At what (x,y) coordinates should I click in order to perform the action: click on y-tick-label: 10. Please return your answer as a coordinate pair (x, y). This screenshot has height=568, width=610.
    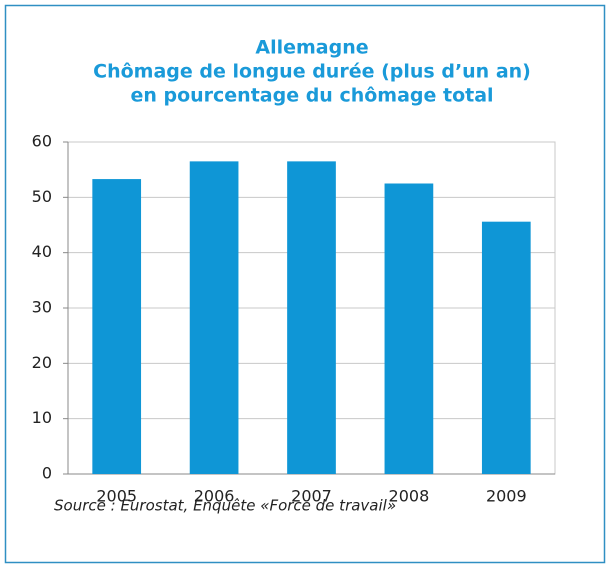
    Looking at the image, I should click on (42, 417).